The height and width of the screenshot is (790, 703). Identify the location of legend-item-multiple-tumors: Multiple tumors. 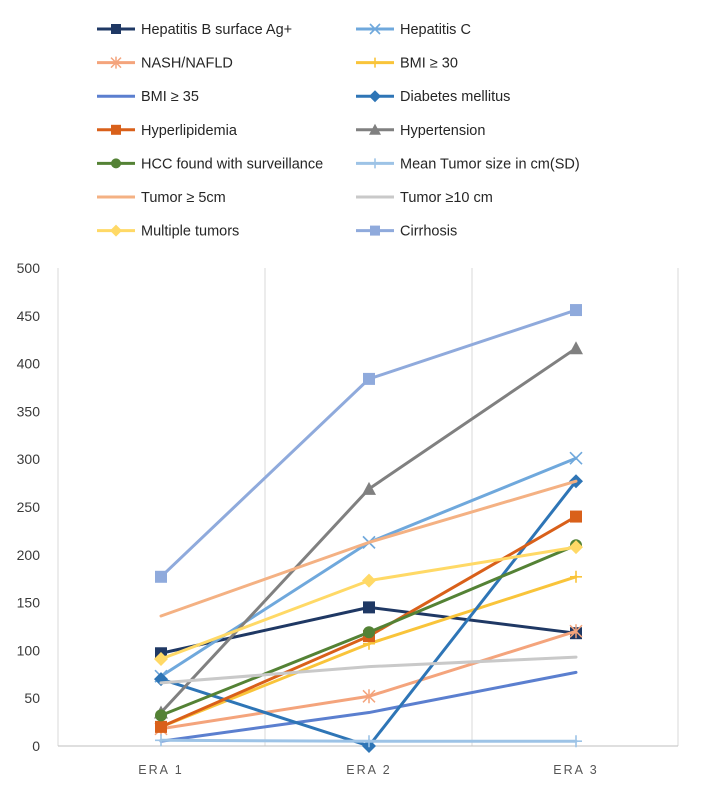
(168, 232).